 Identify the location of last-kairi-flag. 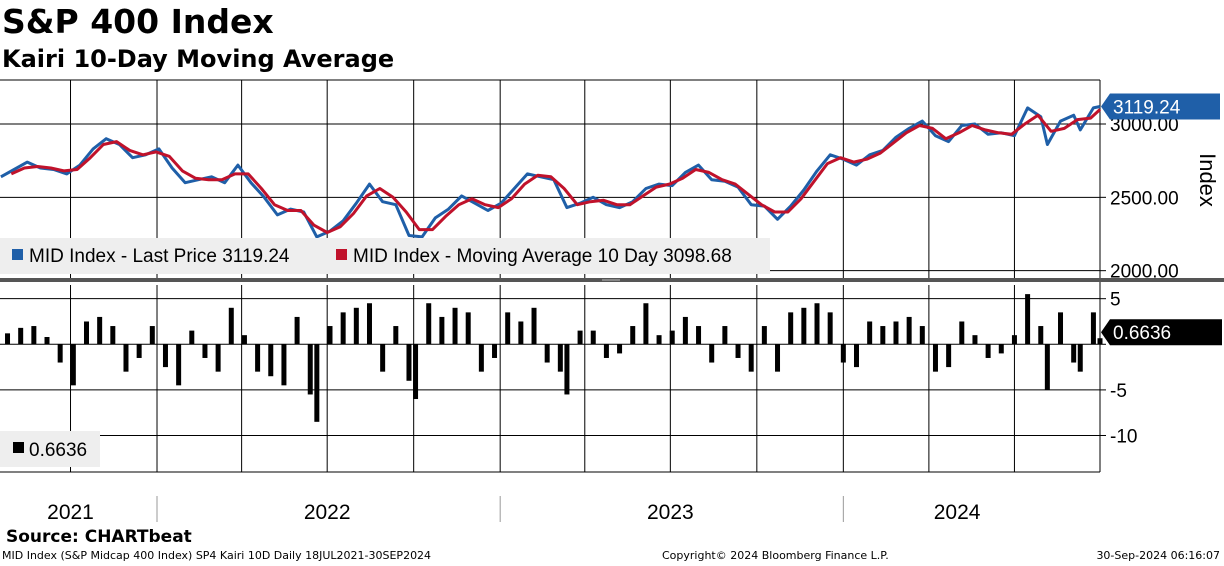
(1161, 332).